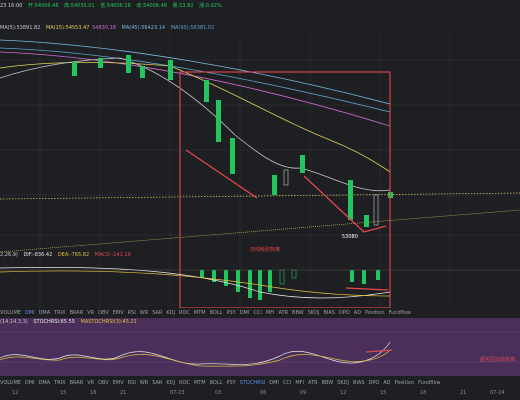 The width and height of the screenshot is (520, 400). I want to click on price-close: 收:54006.48, so click(151, 6).